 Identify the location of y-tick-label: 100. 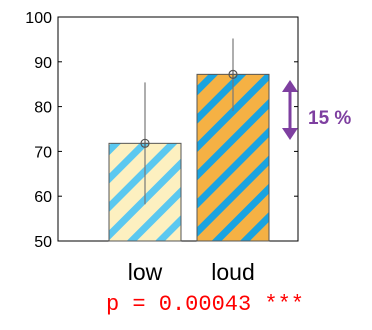
(38, 18).